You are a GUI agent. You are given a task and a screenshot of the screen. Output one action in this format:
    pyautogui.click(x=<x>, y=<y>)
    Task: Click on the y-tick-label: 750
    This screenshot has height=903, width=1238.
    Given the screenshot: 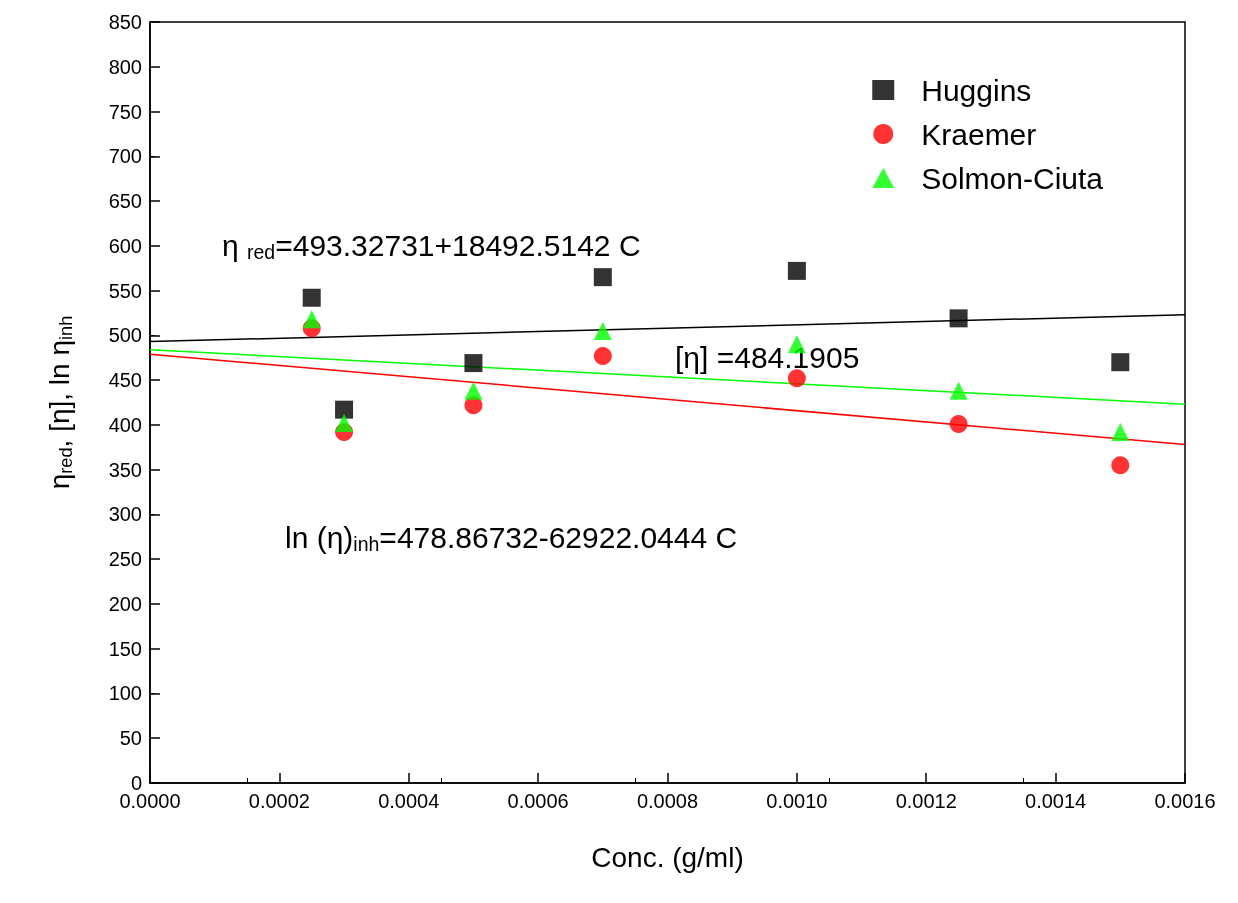 What is the action you would take?
    pyautogui.click(x=125, y=111)
    